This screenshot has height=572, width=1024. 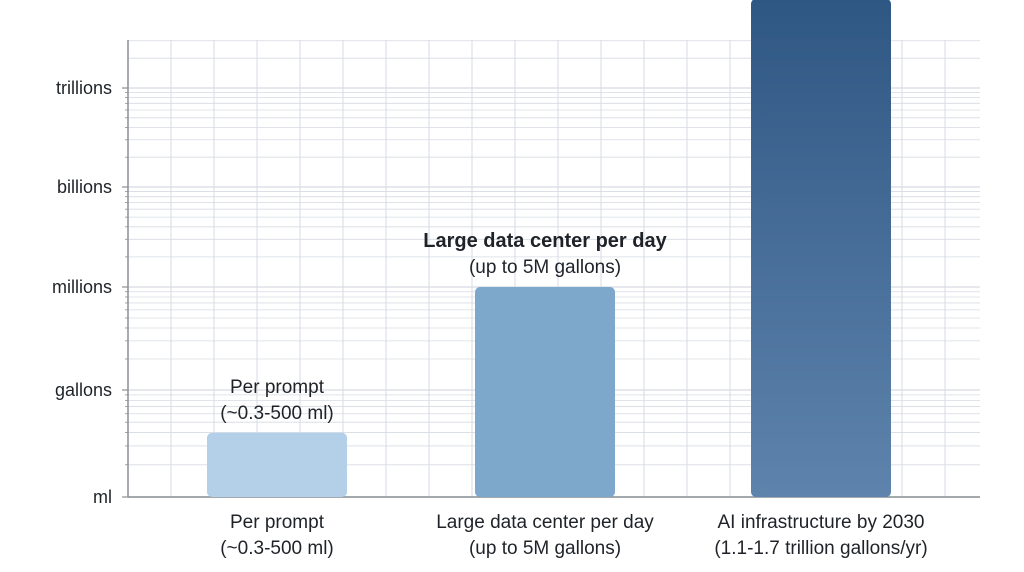 I want to click on x-tick-sublabel: (~0.3-500 ml), so click(x=277, y=548).